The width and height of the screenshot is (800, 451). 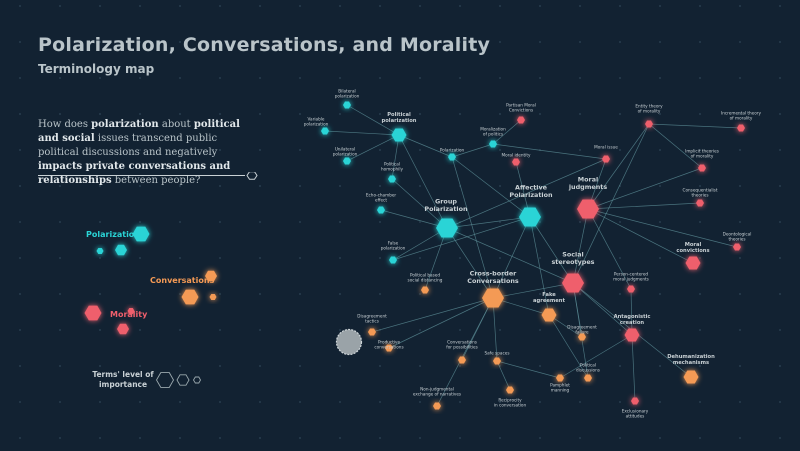 I want to click on node-pamphlet: Pamphlet manning, so click(x=560, y=383).